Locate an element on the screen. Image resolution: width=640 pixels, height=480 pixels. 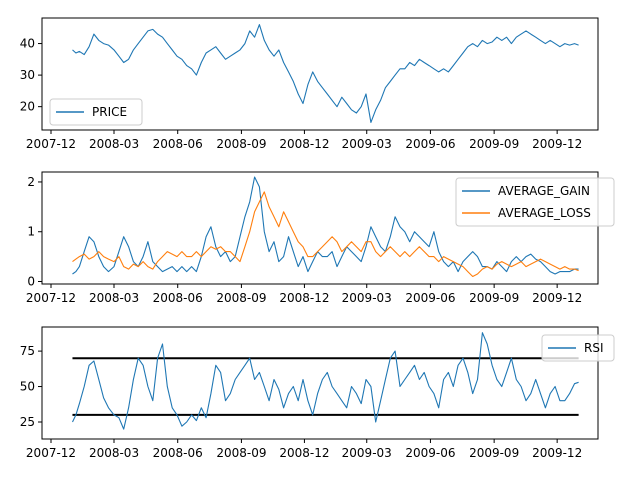
legend-label: AVERAGE_LOSS is located at coordinates (544, 213).